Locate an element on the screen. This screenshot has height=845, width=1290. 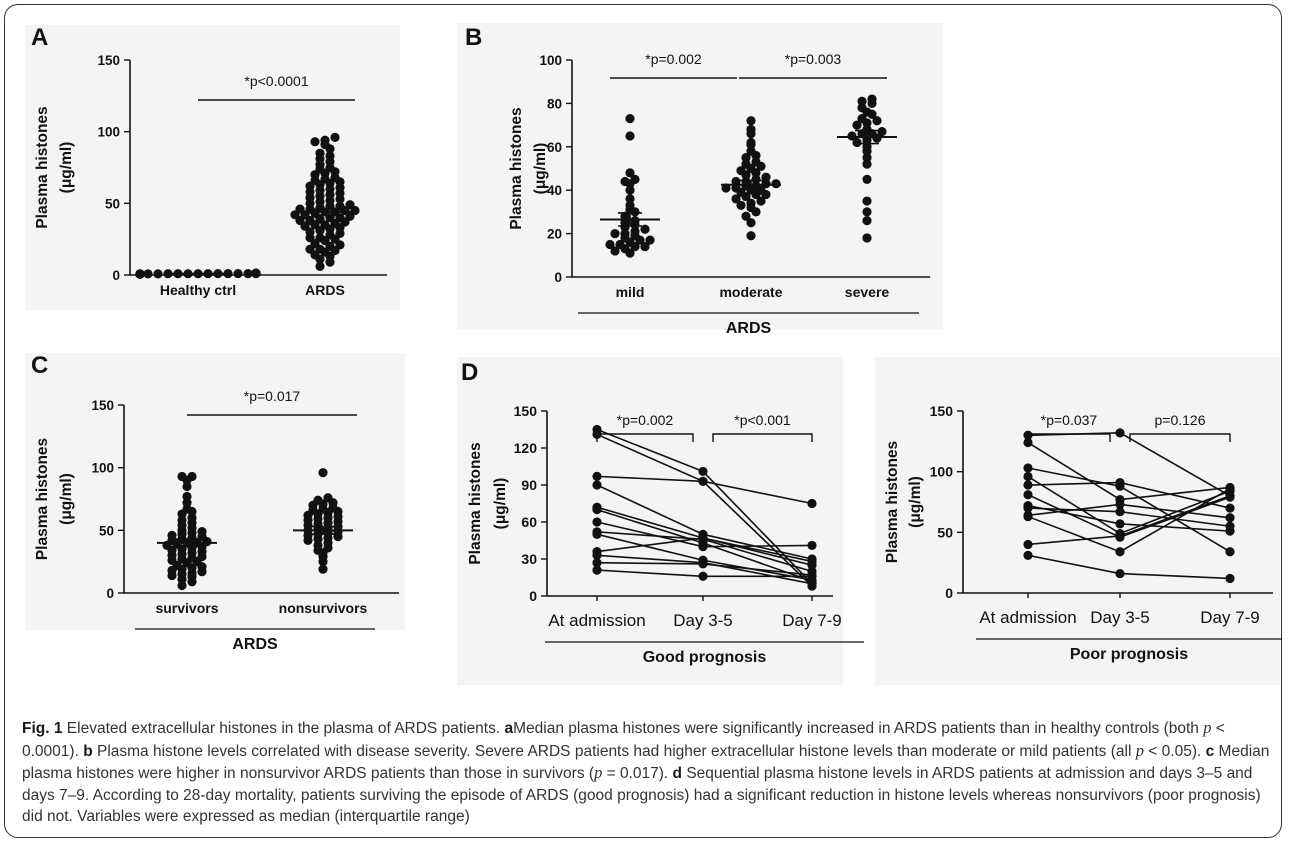
caption-b-label: b is located at coordinates (88, 751).